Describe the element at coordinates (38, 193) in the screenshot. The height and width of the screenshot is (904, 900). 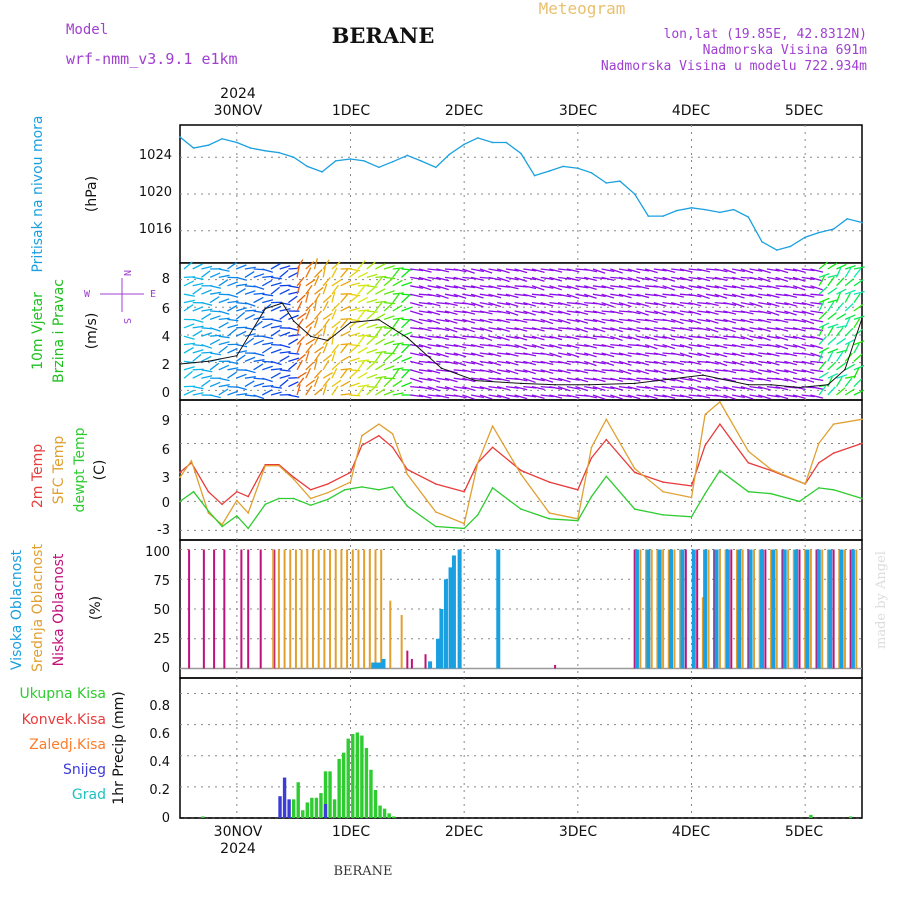
I see `pressure-label: Pritisak na nivou mora` at that location.